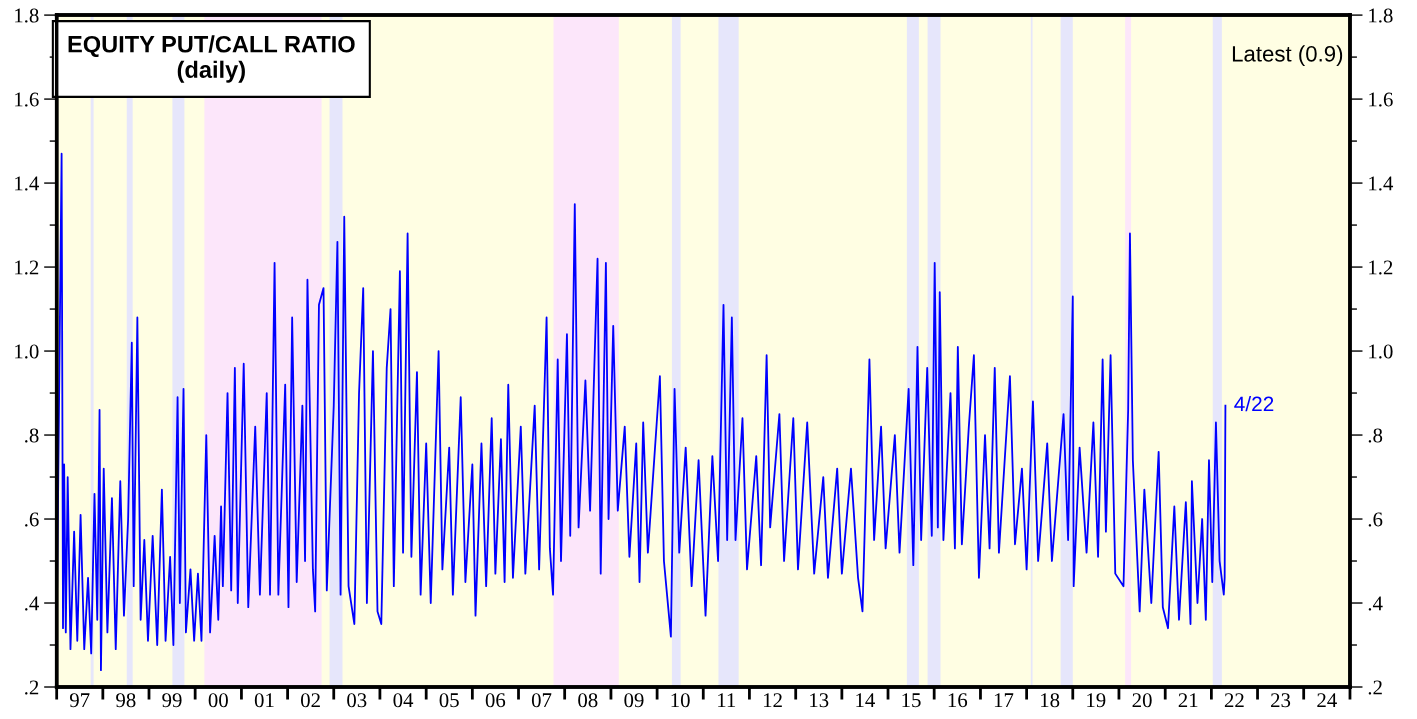  I want to click on y2-tick-label: .8, so click(1375, 435).